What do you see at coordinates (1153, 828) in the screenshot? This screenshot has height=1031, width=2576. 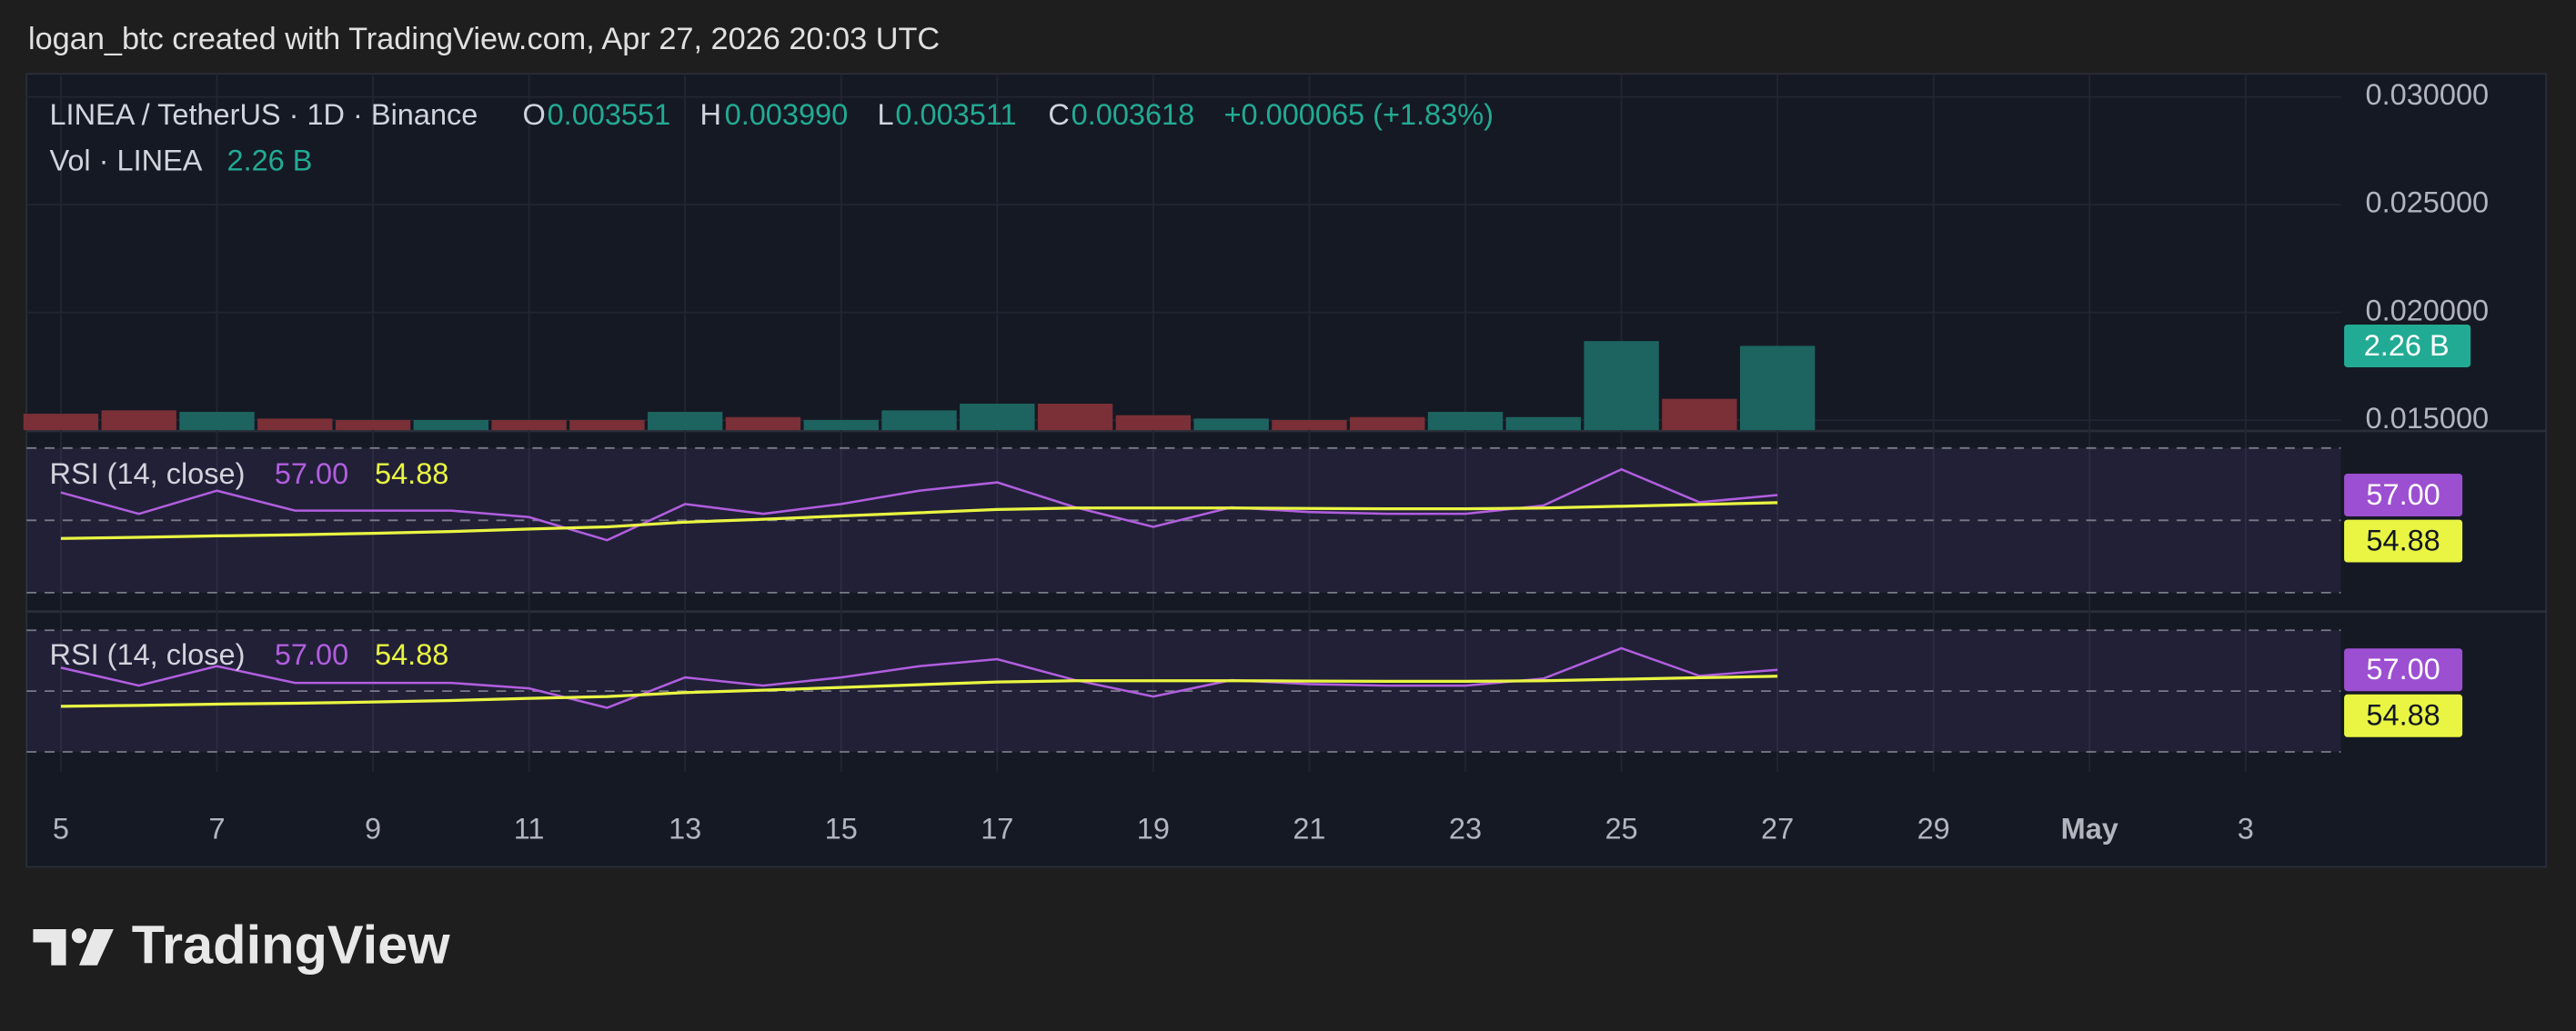 I see `x-tick-label: 19` at bounding box center [1153, 828].